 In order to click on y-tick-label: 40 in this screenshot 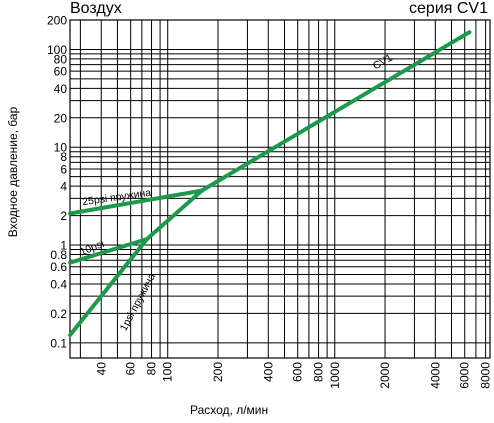, I will do `click(61, 89)`.